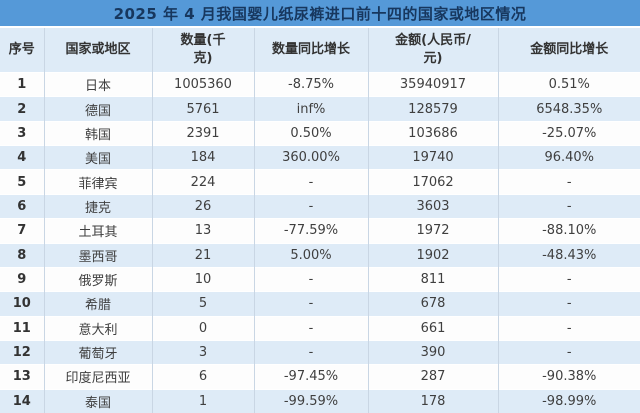  What do you see at coordinates (568, 231) in the screenshot?
I see `cell-amount-yoy: -88.10%` at bounding box center [568, 231].